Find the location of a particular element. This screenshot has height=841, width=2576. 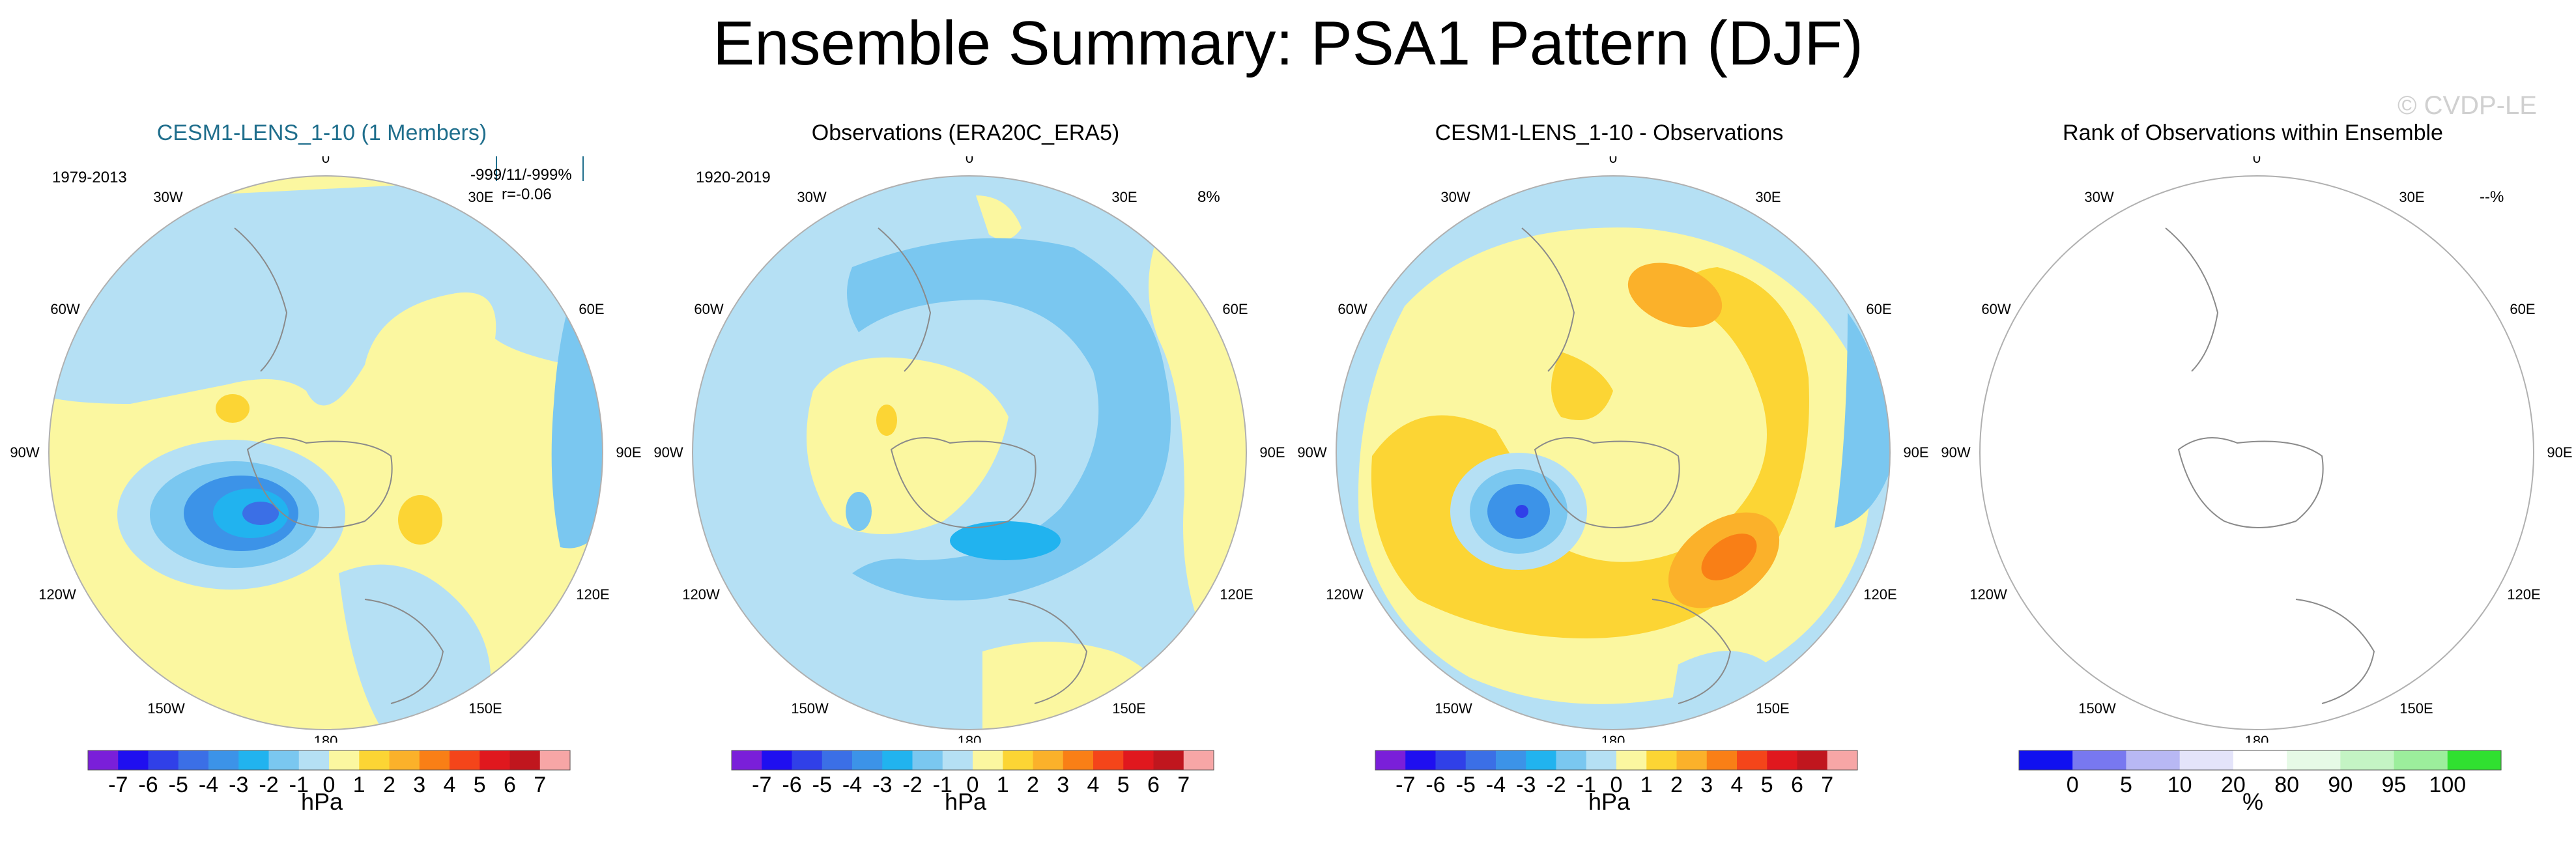

lon-label: 120W is located at coordinates (1345, 594).